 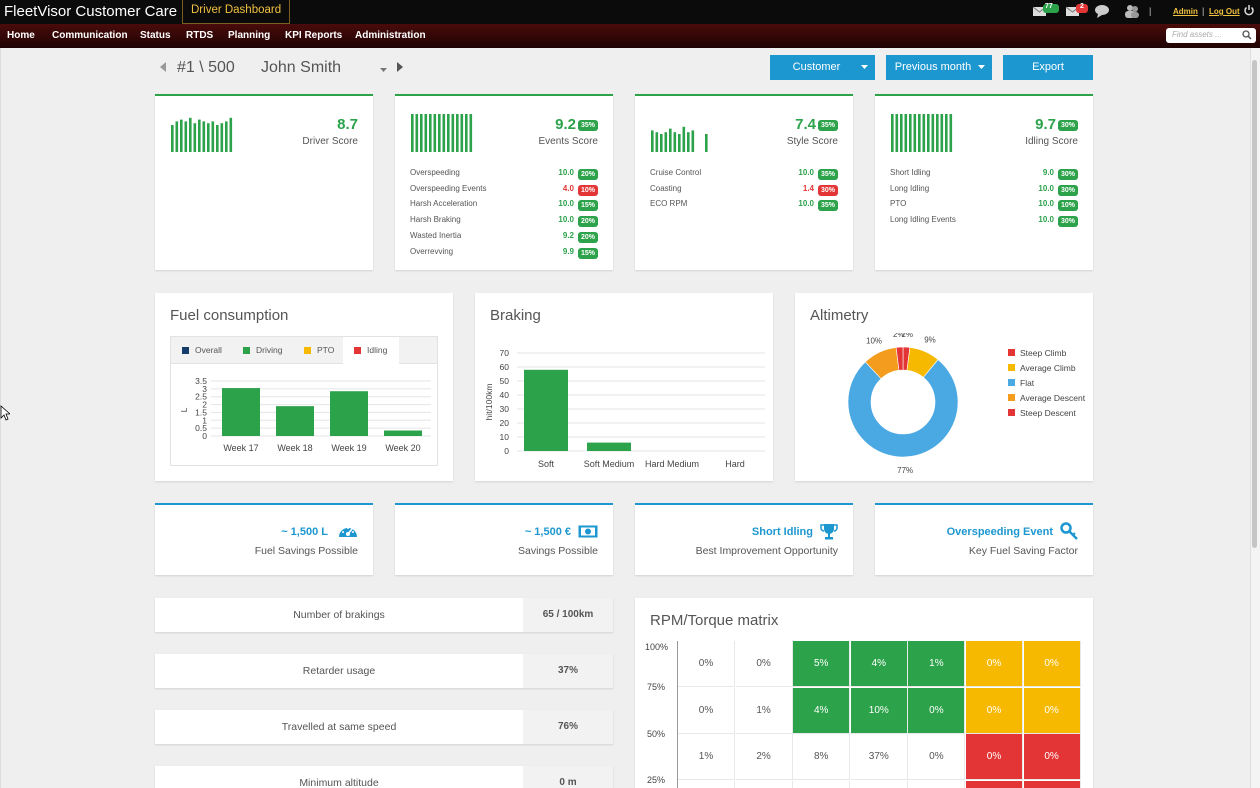 I want to click on stat-value: 76%, so click(x=568, y=727).